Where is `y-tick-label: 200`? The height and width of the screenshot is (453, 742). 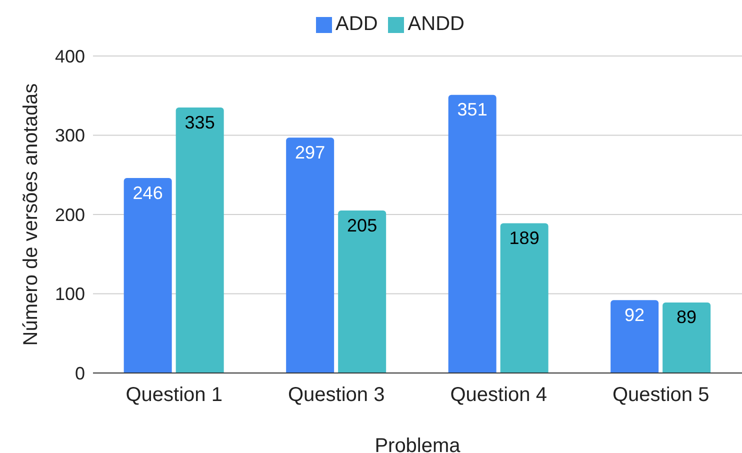 y-tick-label: 200 is located at coordinates (69, 214).